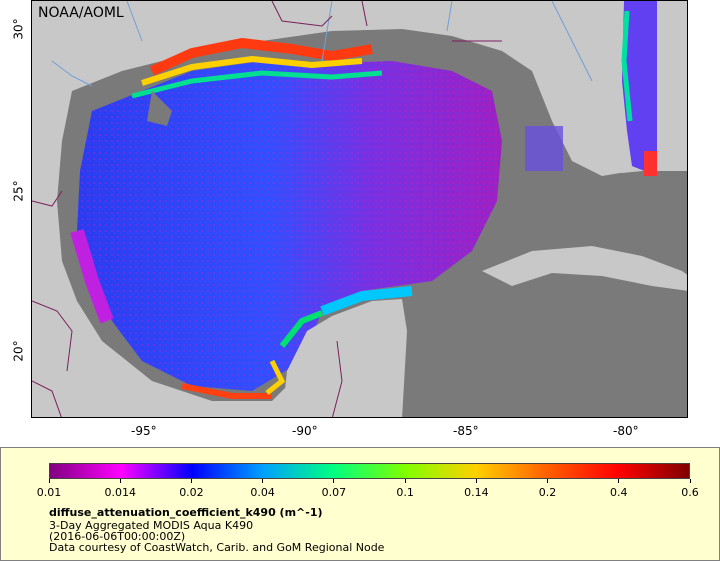 The height and width of the screenshot is (561, 720). Describe the element at coordinates (476, 492) in the screenshot. I see `colorbar-tick-label: 0.14` at that location.